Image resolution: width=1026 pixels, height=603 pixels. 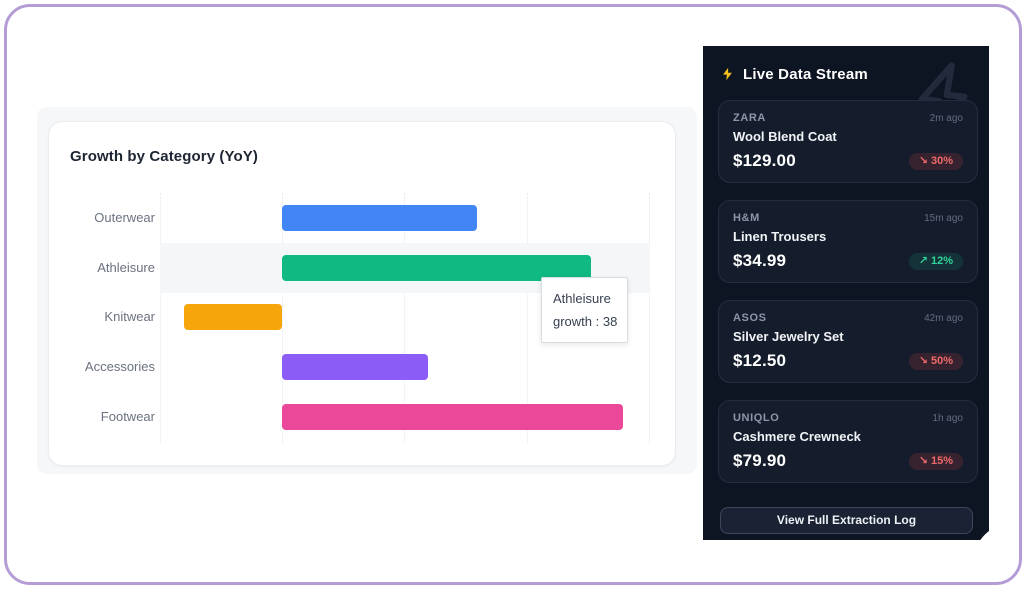 What do you see at coordinates (233, 317) in the screenshot?
I see `chart-bar-knitwear` at bounding box center [233, 317].